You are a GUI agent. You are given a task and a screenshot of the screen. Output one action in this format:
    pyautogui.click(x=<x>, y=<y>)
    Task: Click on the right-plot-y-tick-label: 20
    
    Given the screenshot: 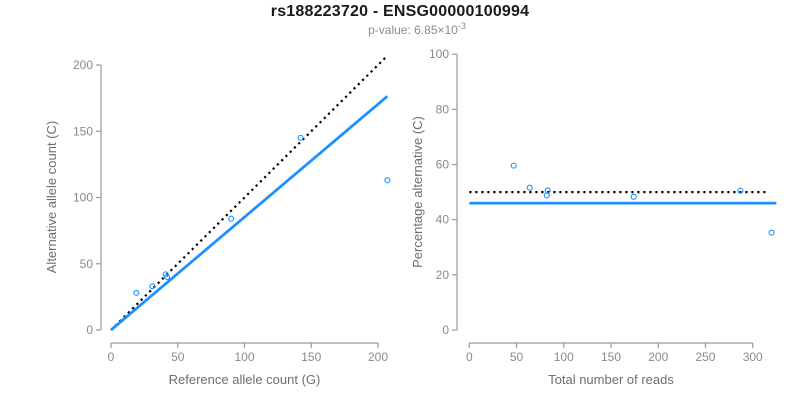 What is the action you would take?
    pyautogui.click(x=443, y=275)
    